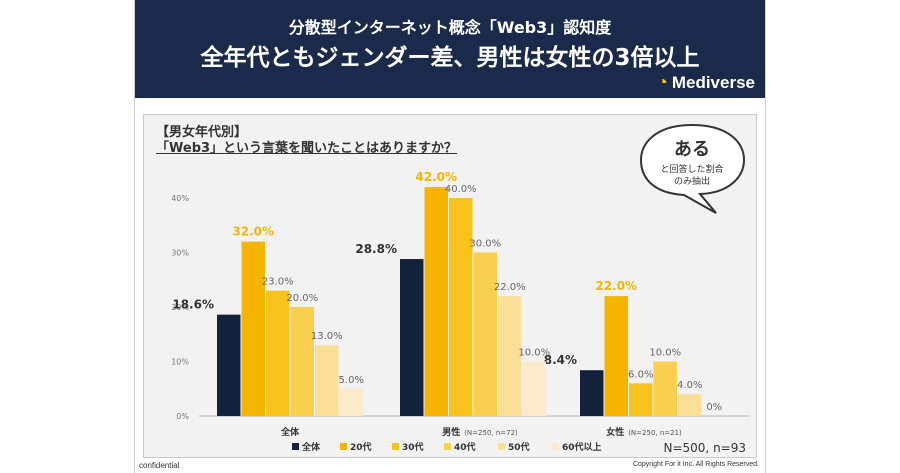 This screenshot has height=473, width=900. I want to click on bar-30代-全体, so click(278, 353).